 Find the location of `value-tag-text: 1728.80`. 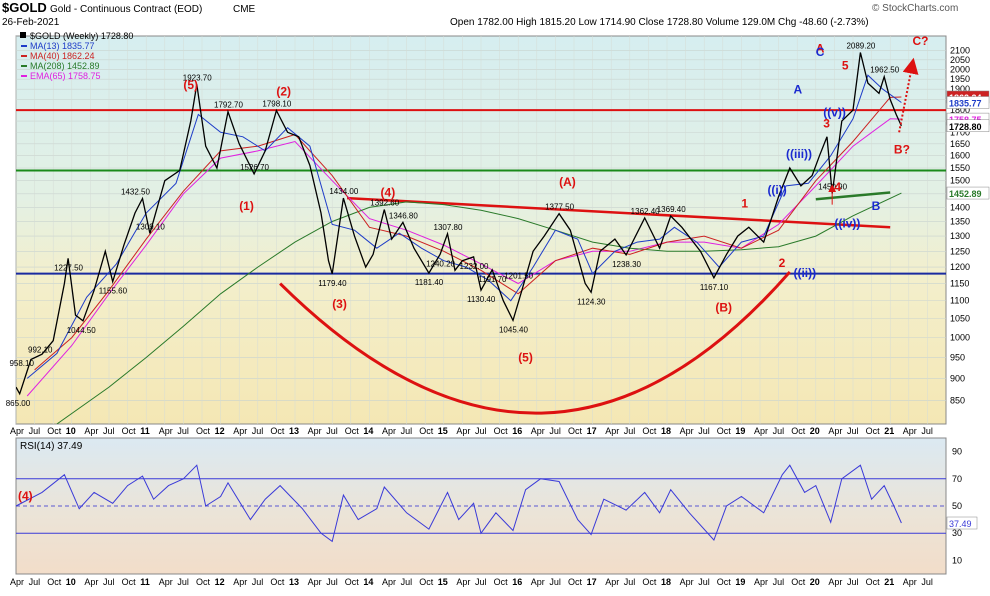

value-tag-text: 1728.80 is located at coordinates (965, 127).